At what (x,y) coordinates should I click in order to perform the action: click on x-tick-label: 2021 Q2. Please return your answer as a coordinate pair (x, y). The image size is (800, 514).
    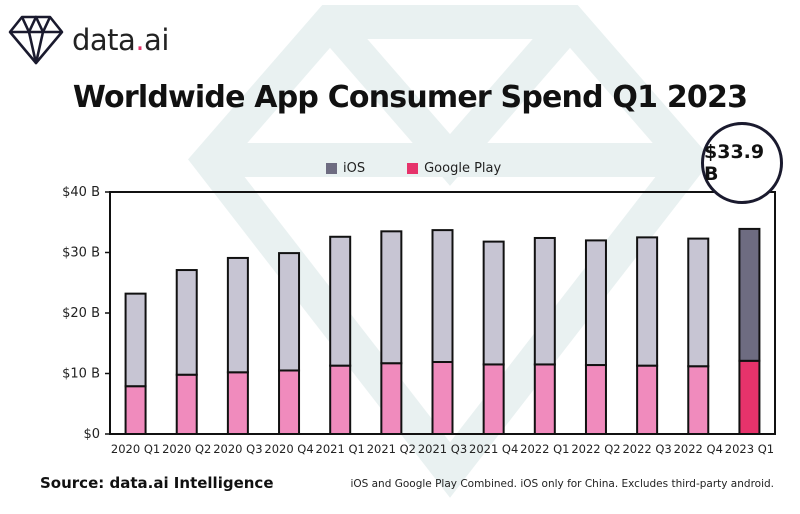
    Looking at the image, I should click on (391, 449).